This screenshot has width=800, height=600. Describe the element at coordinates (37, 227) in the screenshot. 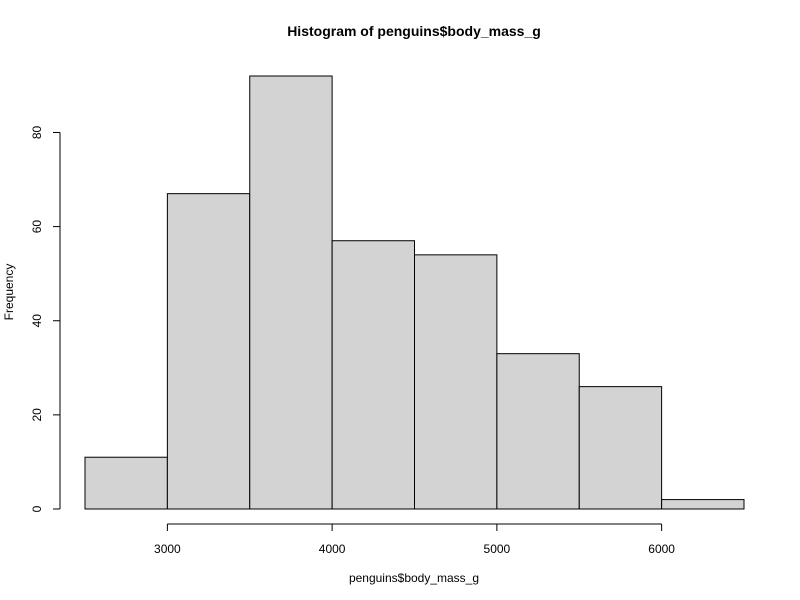

I see `y-tick-label-3: 60` at that location.